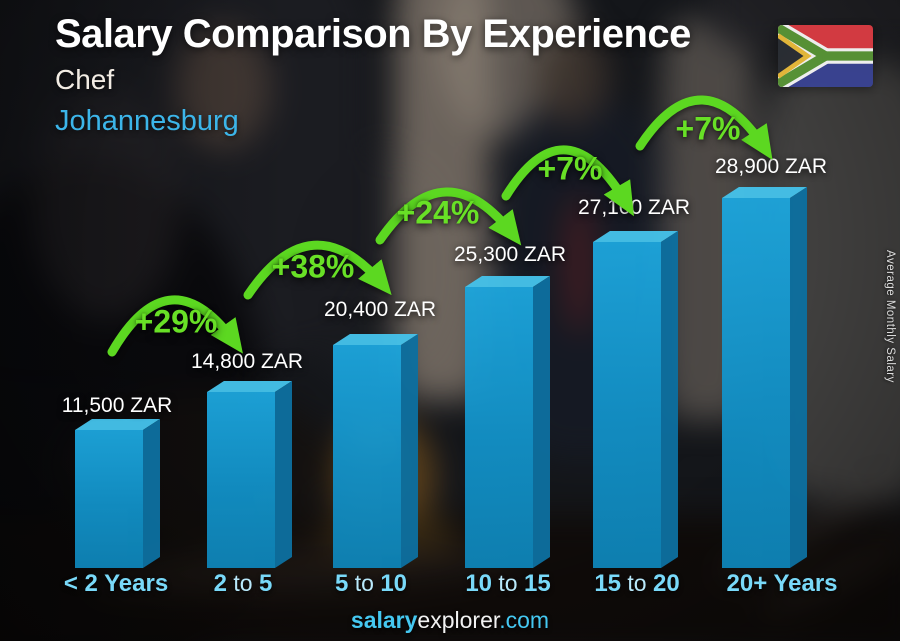  Describe the element at coordinates (637, 583) in the screenshot. I see `category-label-15-to-20: 15 to 20` at that location.